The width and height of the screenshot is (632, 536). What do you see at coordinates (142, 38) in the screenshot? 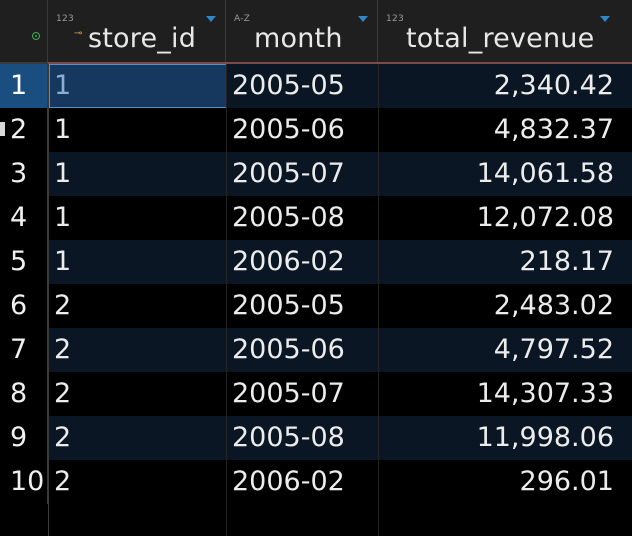
I see `column-header-label: store_id` at bounding box center [142, 38].